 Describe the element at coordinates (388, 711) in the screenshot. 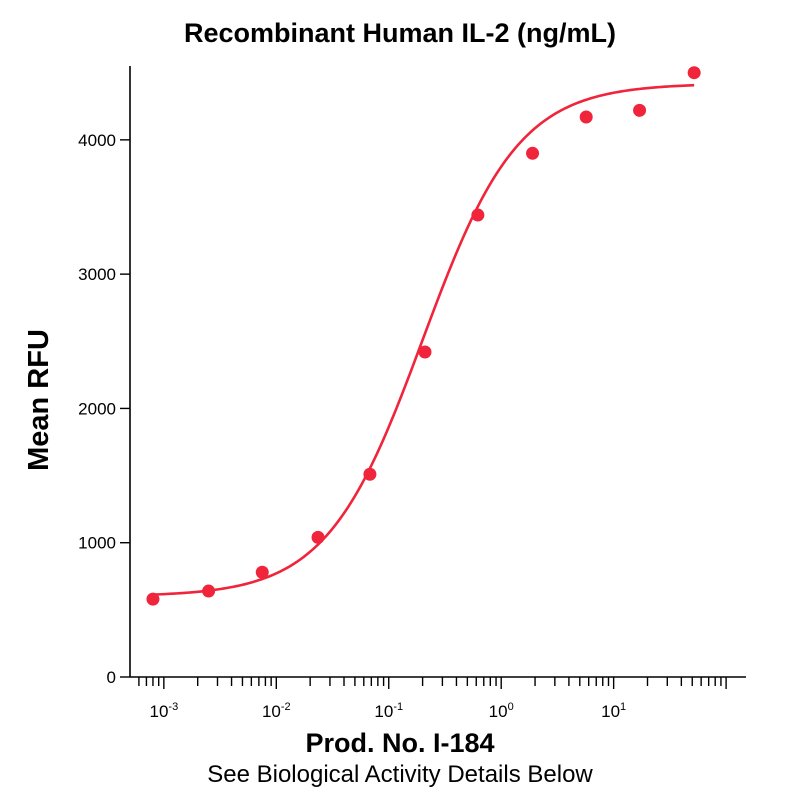

I see `x-tick-label: 10⁻¹` at that location.